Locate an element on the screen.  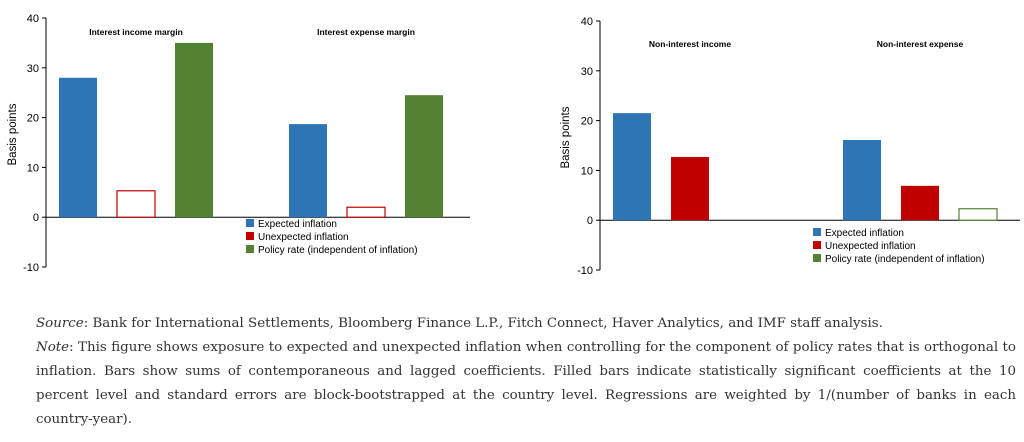
source-label: Source is located at coordinates (60, 323).